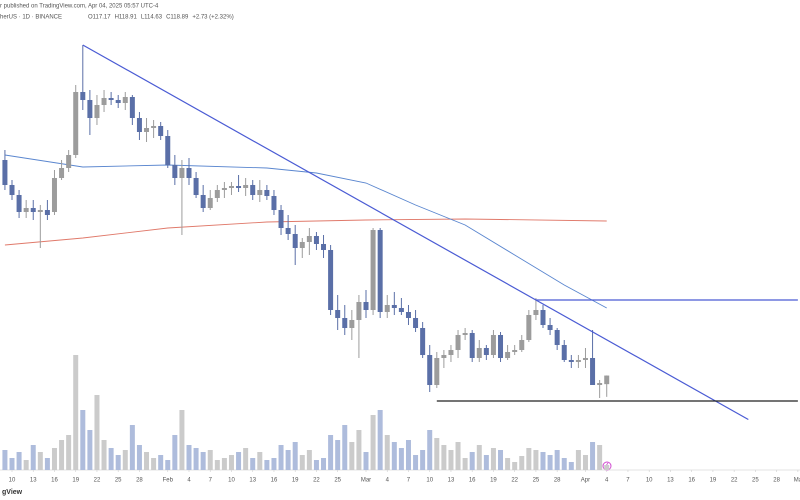  Describe the element at coordinates (177, 18) in the screenshot. I see `ohlc-value: C118.89` at that location.